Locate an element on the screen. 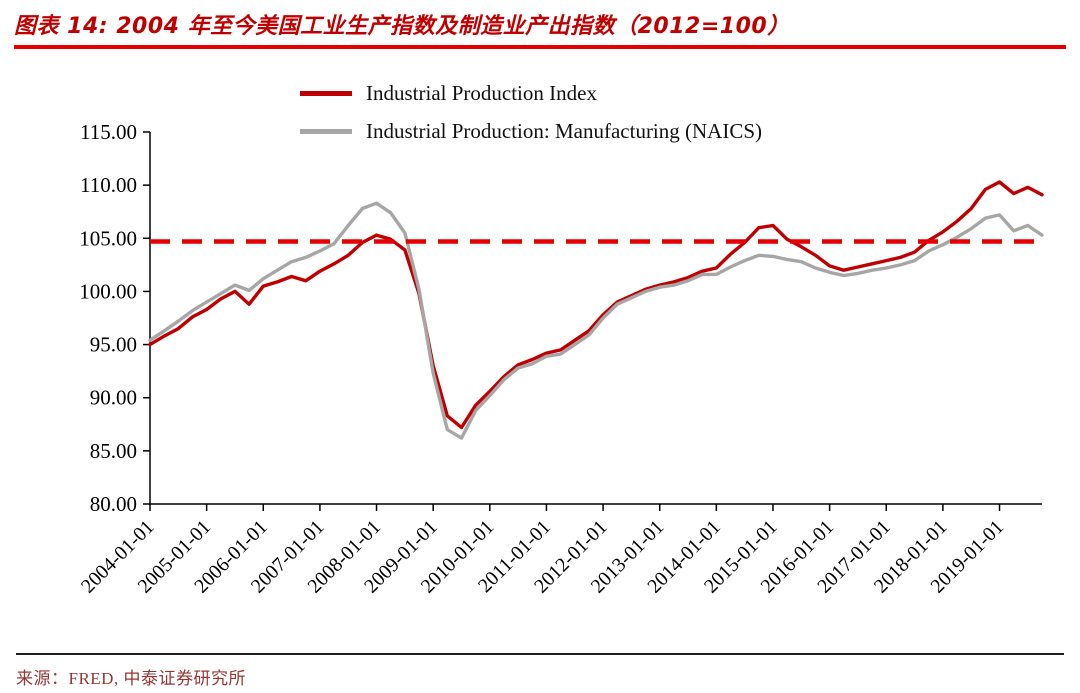 This screenshot has width=1080, height=693. y-tick-label: 110.00 is located at coordinates (108, 185).